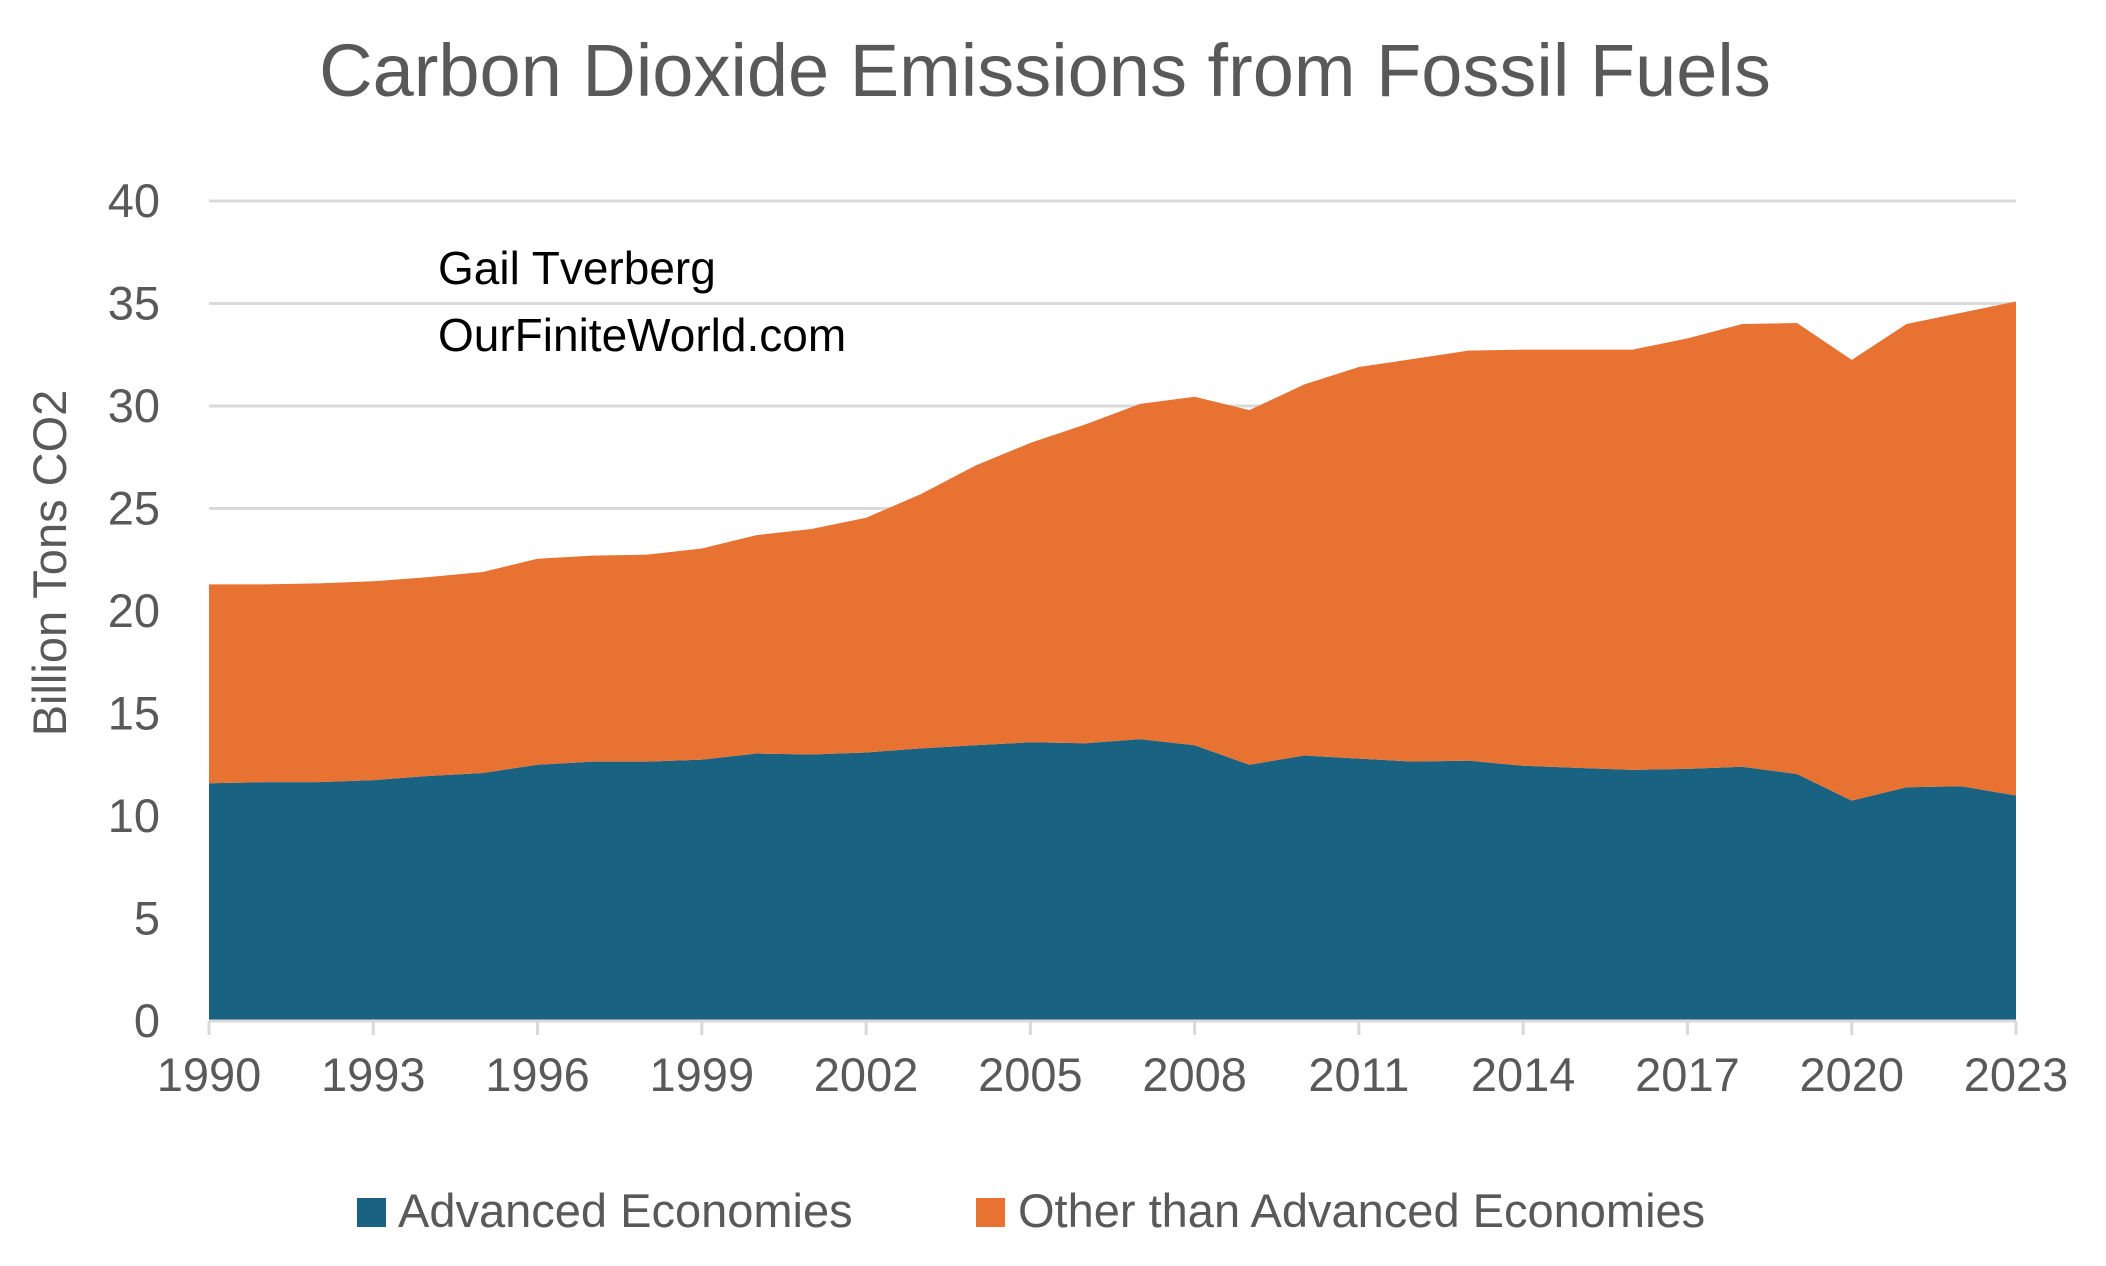 The width and height of the screenshot is (2106, 1266). Describe the element at coordinates (134, 508) in the screenshot. I see `y-tick-label-25: 25` at that location.